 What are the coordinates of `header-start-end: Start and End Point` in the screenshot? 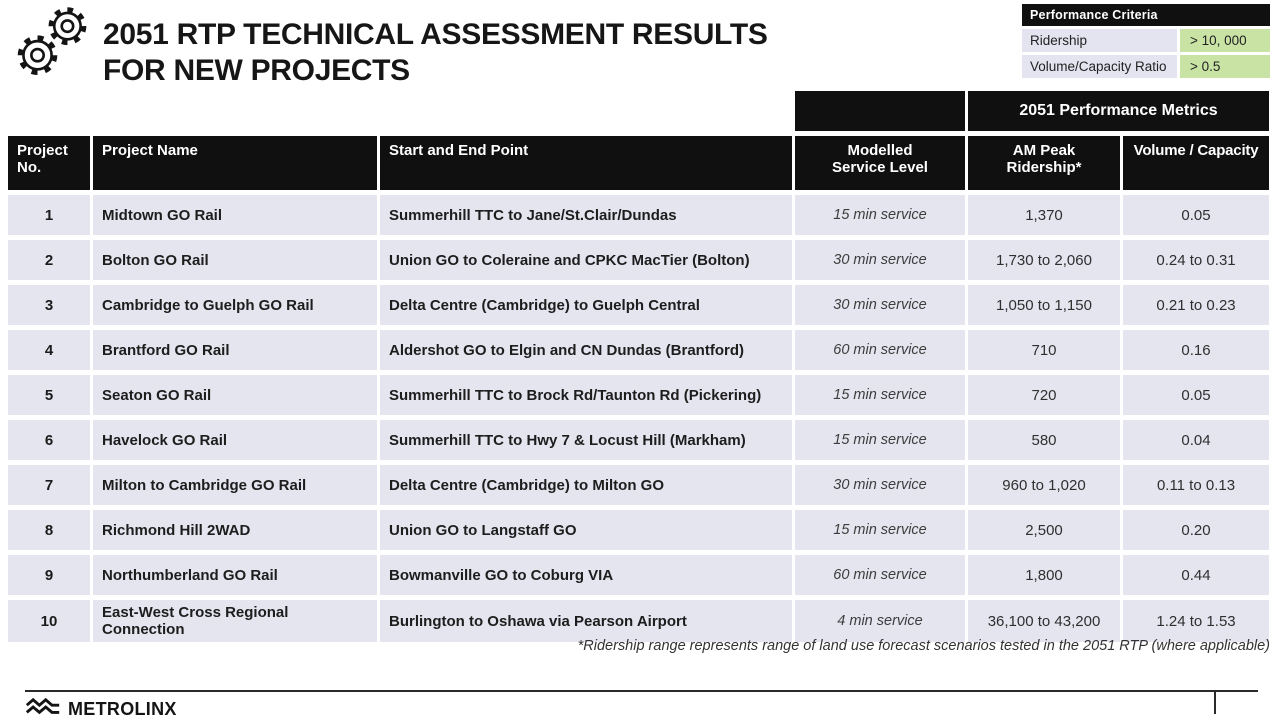 It's located at (586, 163).